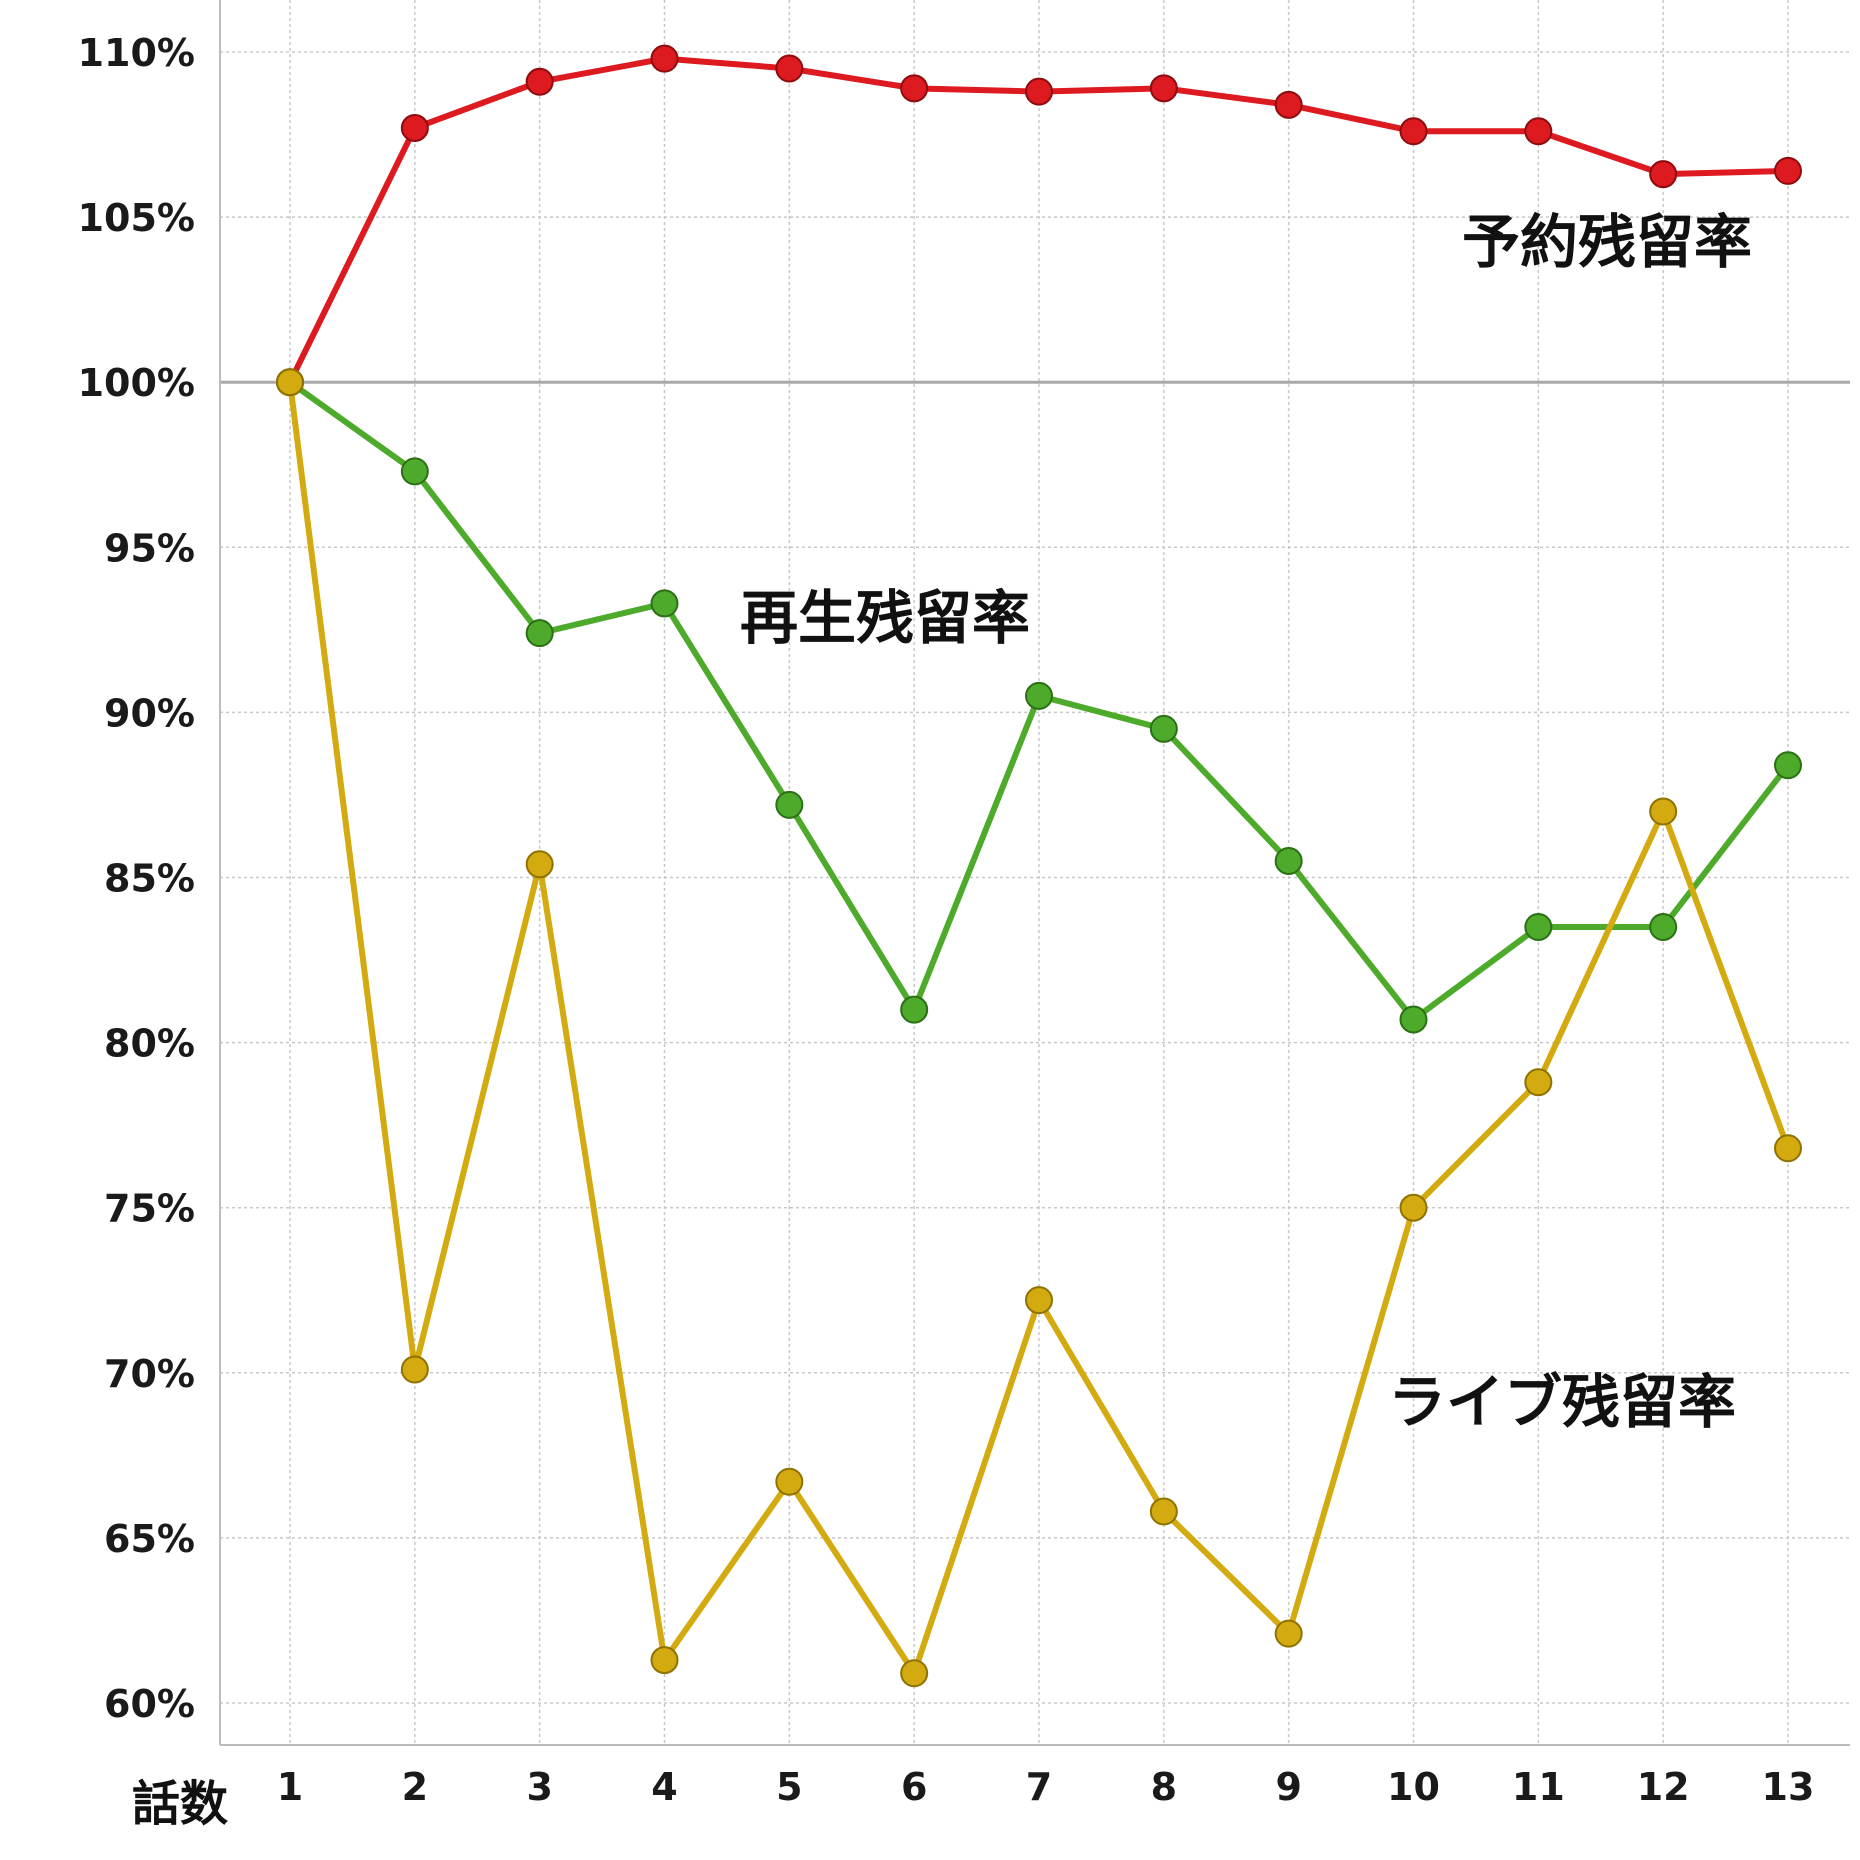 The image size is (1860, 1860). Describe the element at coordinates (1788, 1787) in the screenshot. I see `x-tick-label: 13` at that location.